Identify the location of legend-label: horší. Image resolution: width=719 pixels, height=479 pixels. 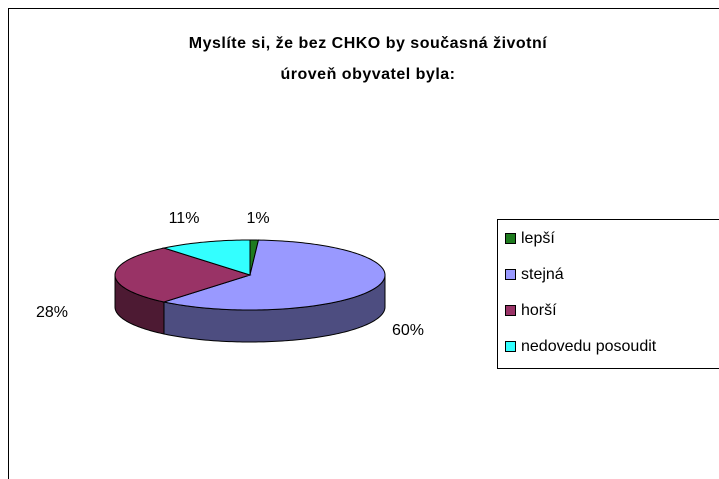
(539, 310).